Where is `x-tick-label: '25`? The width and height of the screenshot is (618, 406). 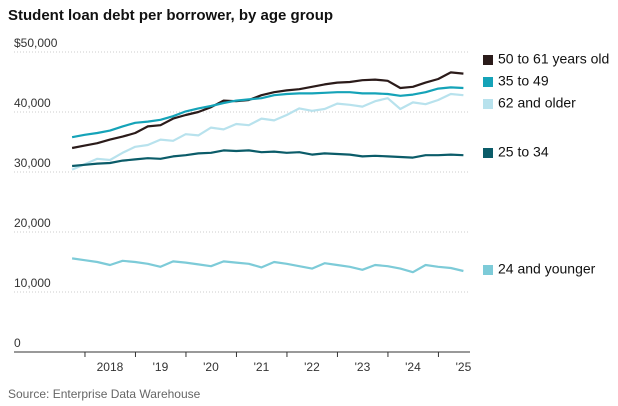
x-tick-label: '25 is located at coordinates (464, 367).